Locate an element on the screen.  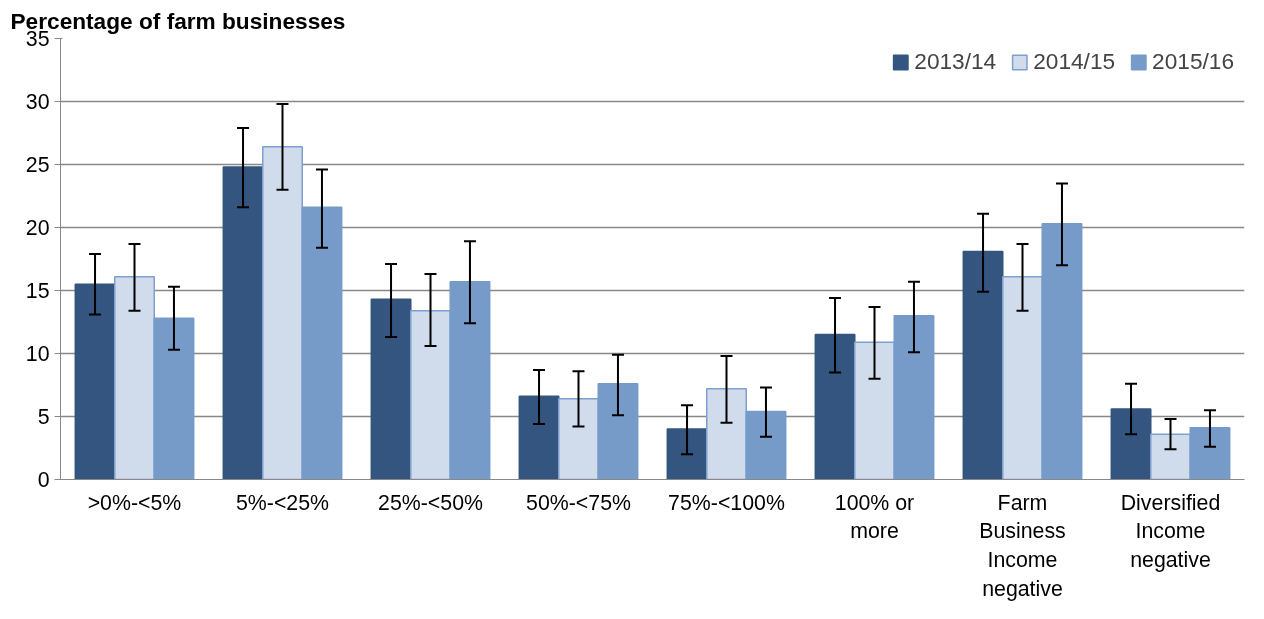
x-tick-label: 50%-<75% is located at coordinates (578, 502).